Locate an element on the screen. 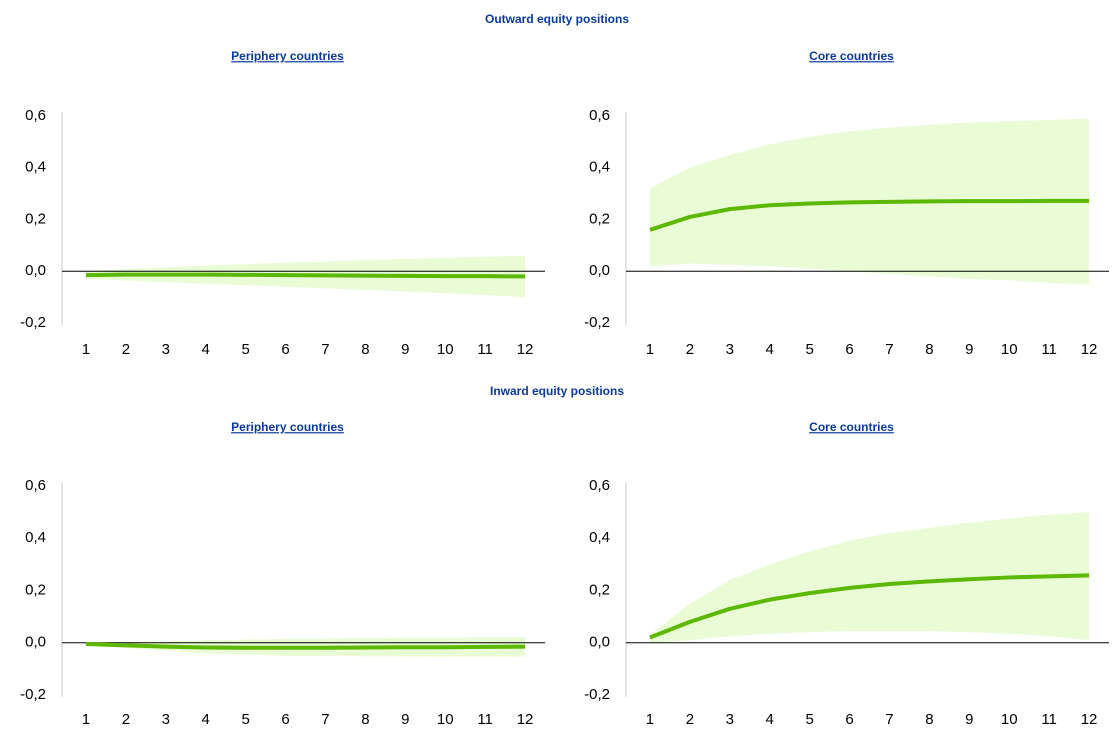  section-heading: Outward equity positions is located at coordinates (557, 19).